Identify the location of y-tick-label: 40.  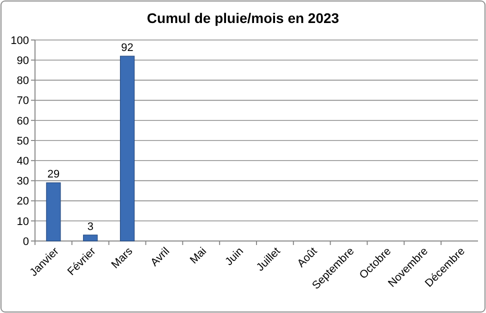
(22, 161).